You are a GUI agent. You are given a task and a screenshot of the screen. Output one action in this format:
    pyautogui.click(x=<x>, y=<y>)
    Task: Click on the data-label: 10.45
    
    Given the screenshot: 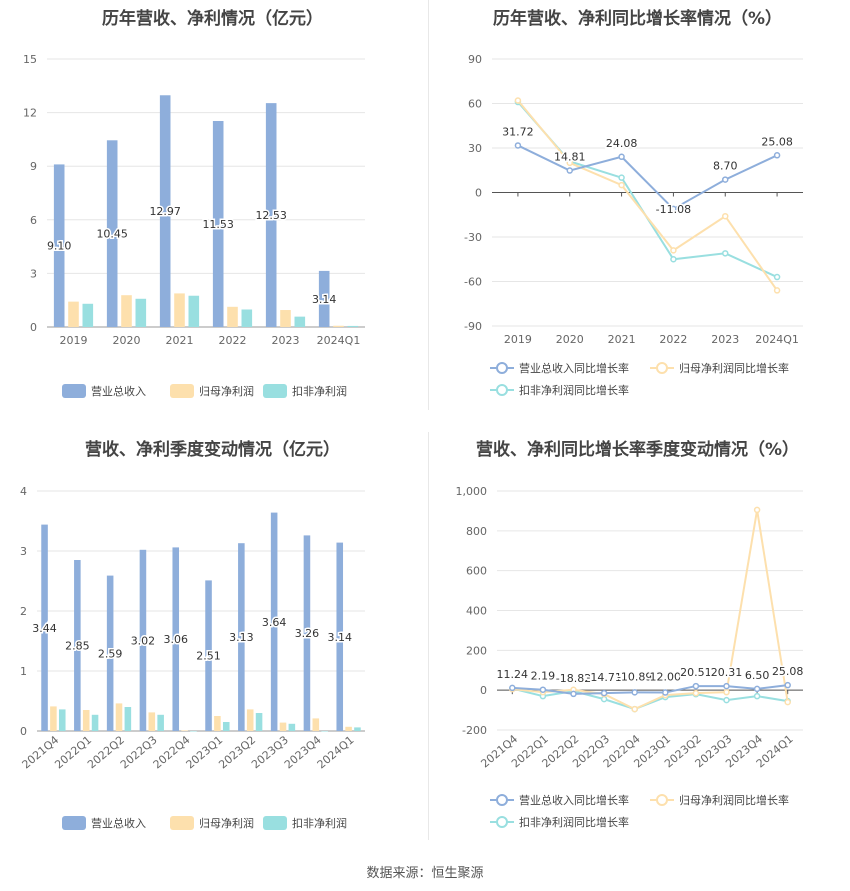 What is the action you would take?
    pyautogui.click(x=112, y=234)
    